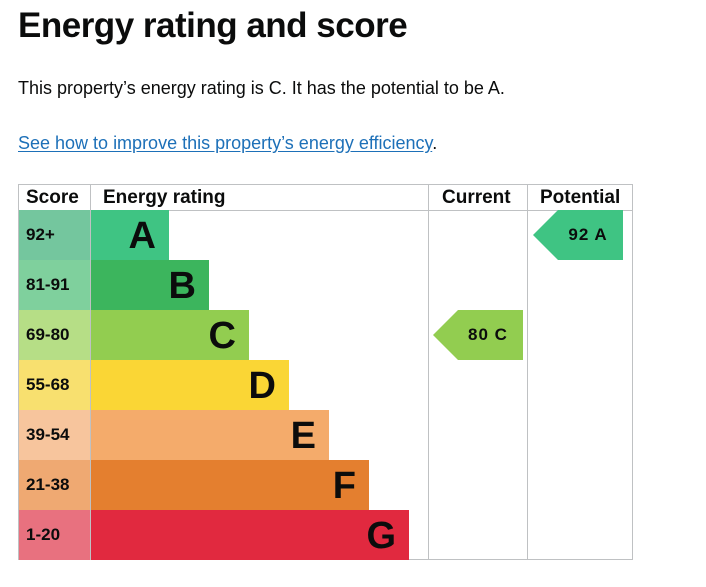  Describe the element at coordinates (54, 435) in the screenshot. I see `band-score-range: 39-54` at that location.